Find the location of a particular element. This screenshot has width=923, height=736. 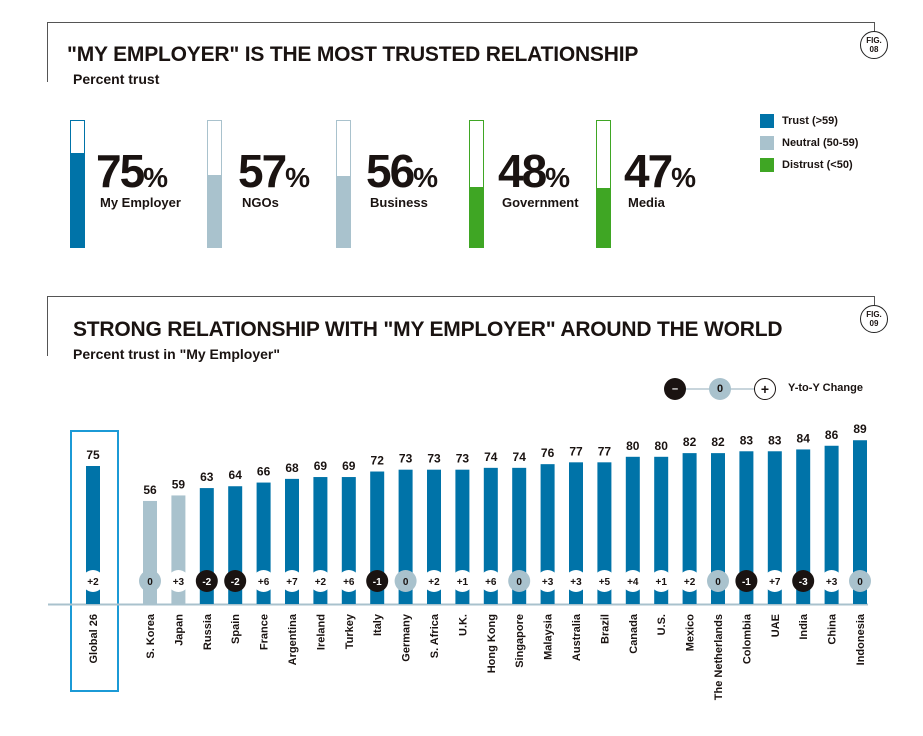

fig09-frame-left is located at coordinates (47, 326).